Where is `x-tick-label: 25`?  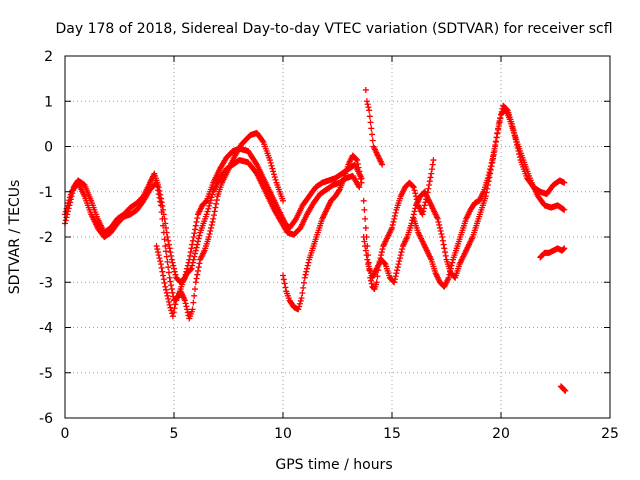 x-tick-label: 25 is located at coordinates (610, 434).